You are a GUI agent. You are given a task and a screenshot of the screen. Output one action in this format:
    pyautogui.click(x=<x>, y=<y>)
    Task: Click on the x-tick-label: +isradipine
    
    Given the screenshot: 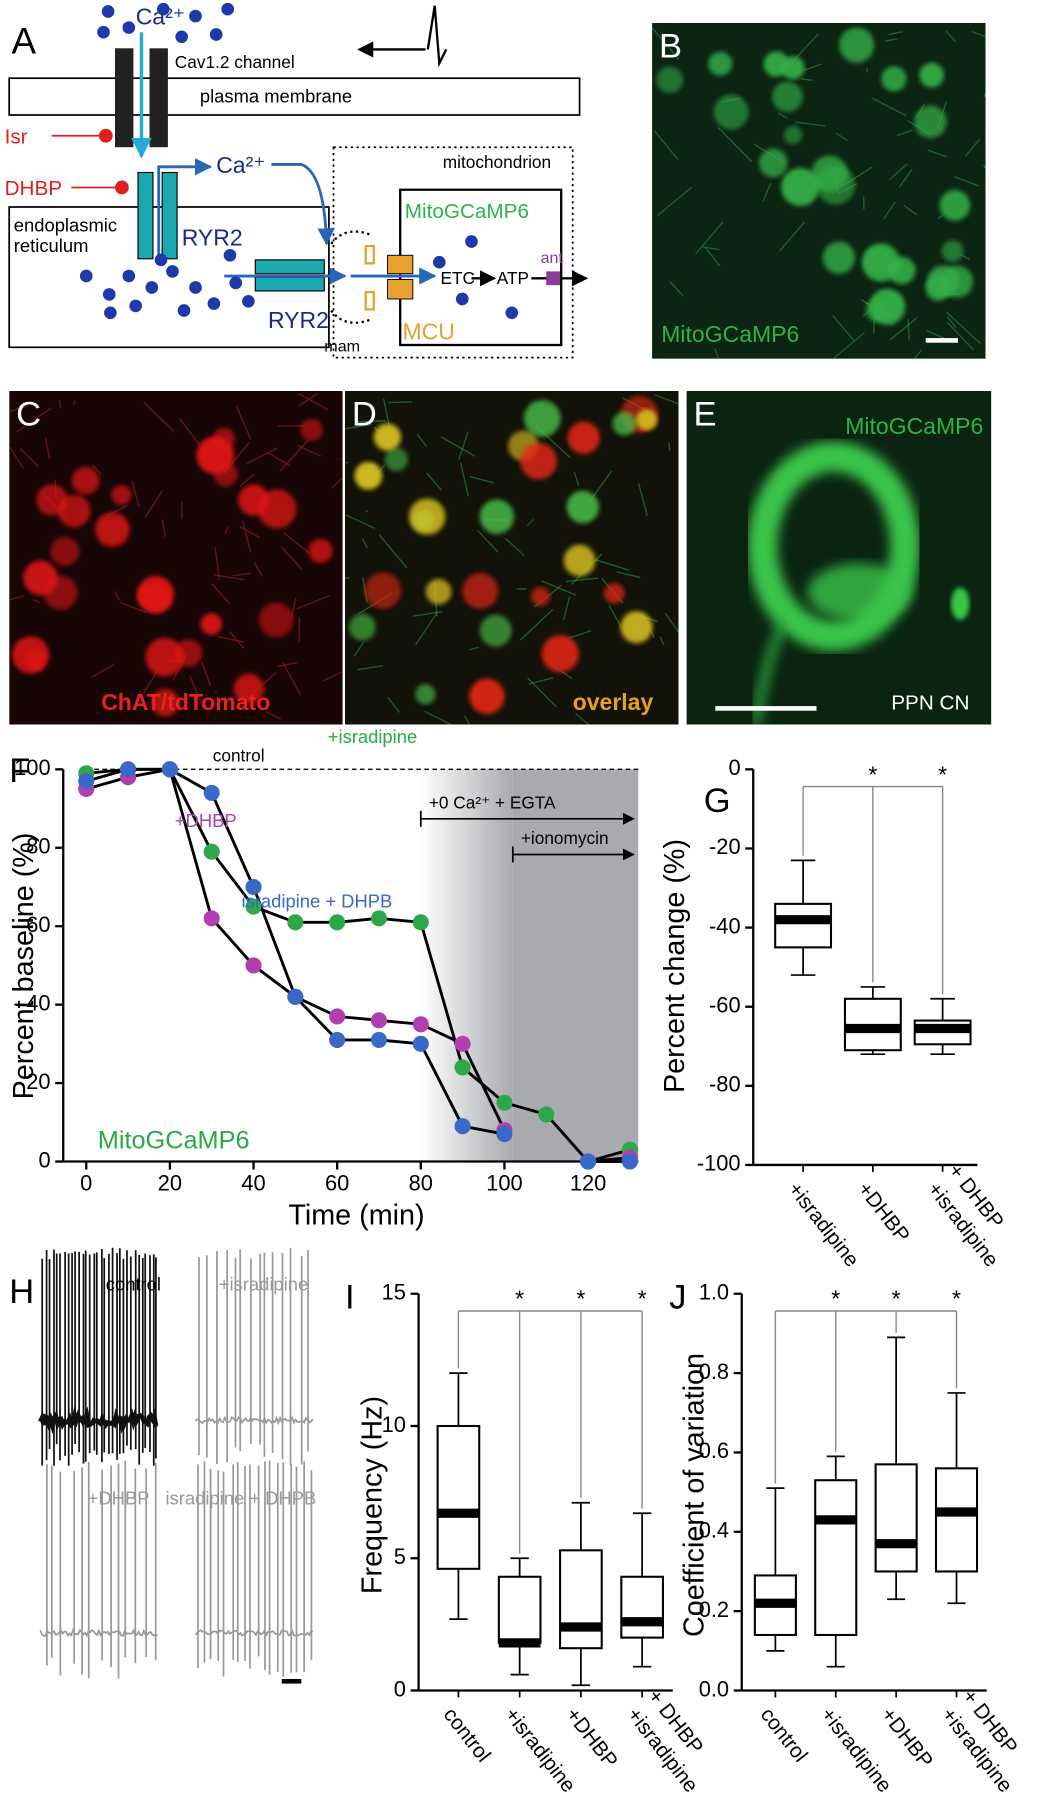 What is the action you would take?
    pyautogui.click(x=823, y=1224)
    